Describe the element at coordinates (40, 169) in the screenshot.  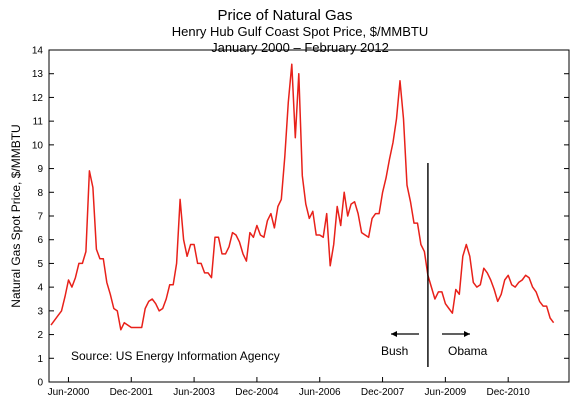
I see `y-tick-label: 9` at that location.